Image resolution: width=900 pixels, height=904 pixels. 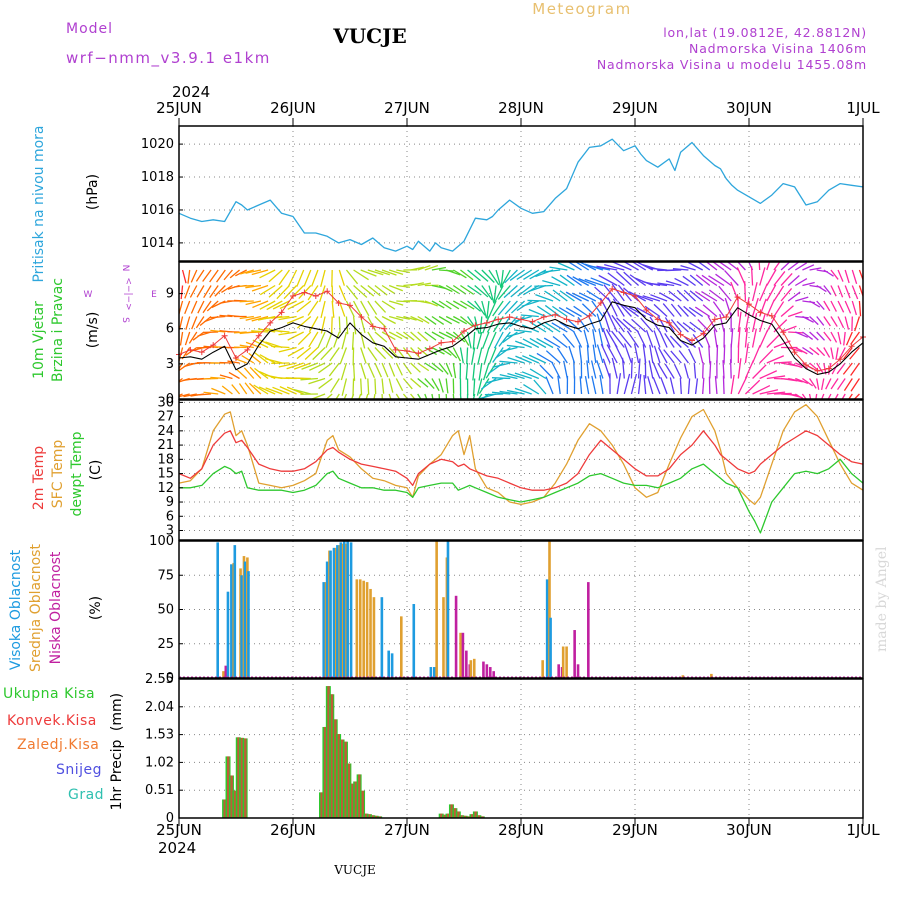 What do you see at coordinates (157, 144) in the screenshot?
I see `pressure-ytick-3: 1020` at bounding box center [157, 144].